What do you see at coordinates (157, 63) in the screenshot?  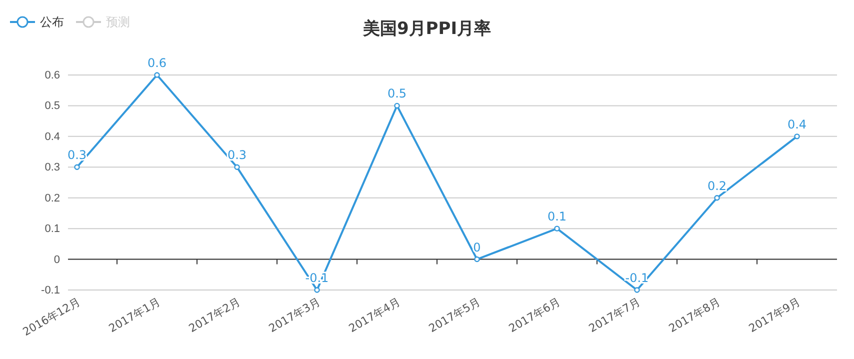 I see `data-label: 0.6` at bounding box center [157, 63].